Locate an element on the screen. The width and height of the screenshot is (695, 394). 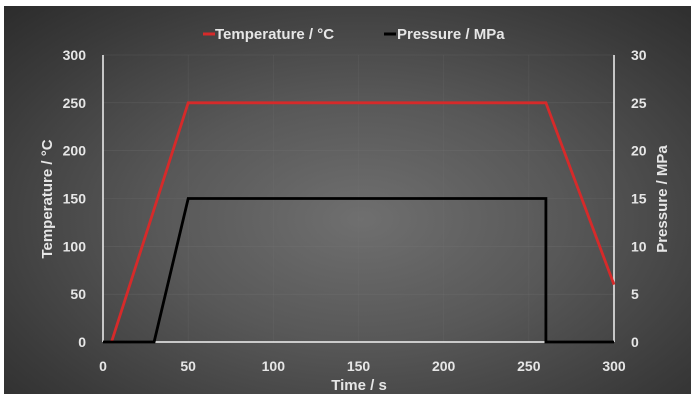
legend-label-pressure: Pressure / MPa is located at coordinates (451, 34).